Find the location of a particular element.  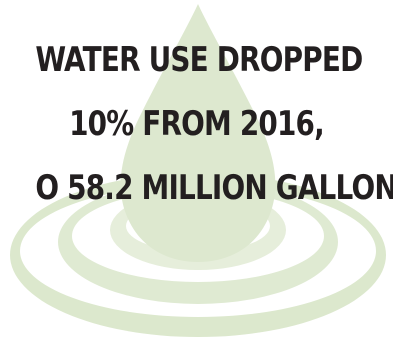

ripple-inner is located at coordinates (198, 230).